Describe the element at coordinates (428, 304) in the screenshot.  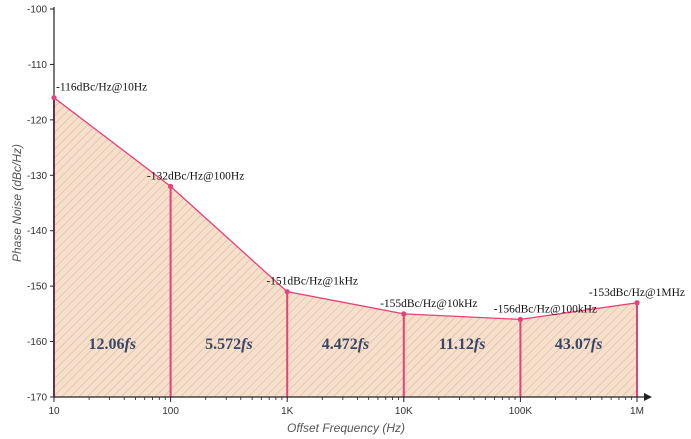
I see `data-label-3: -155dBc/Hz@10kHz` at that location.